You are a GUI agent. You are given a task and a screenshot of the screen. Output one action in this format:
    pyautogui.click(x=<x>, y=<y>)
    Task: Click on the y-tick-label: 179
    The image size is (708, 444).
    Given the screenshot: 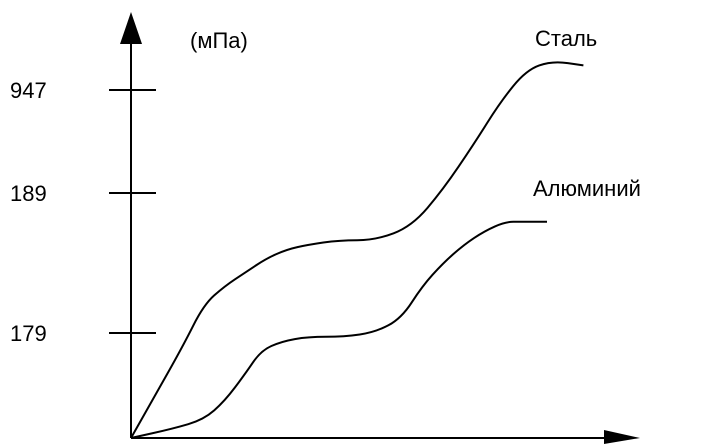 What is the action you would take?
    pyautogui.click(x=28, y=333)
    